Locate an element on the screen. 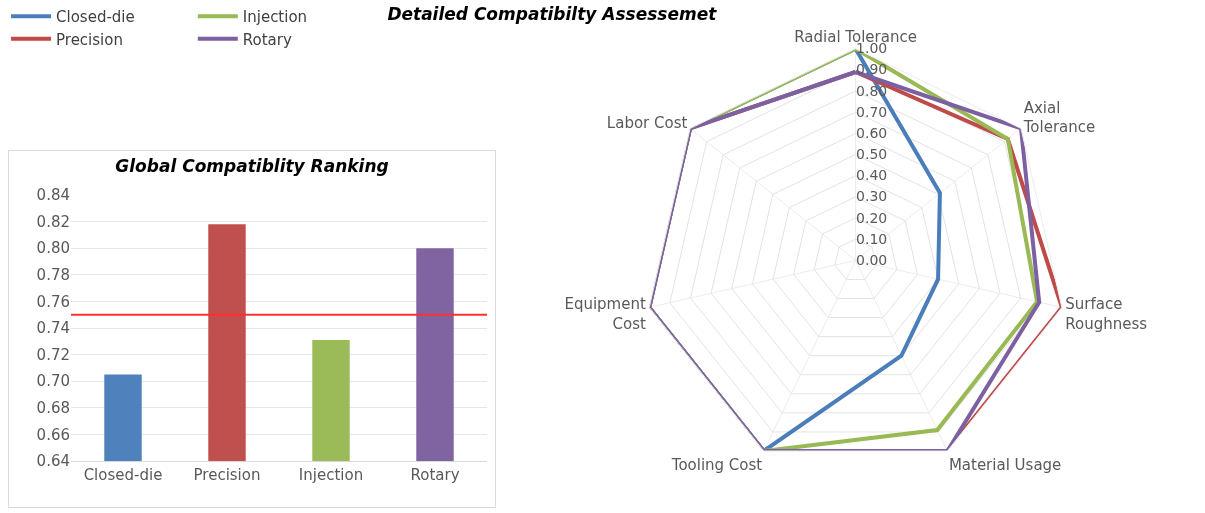  y-tick-label: 0.20 is located at coordinates (872, 217).